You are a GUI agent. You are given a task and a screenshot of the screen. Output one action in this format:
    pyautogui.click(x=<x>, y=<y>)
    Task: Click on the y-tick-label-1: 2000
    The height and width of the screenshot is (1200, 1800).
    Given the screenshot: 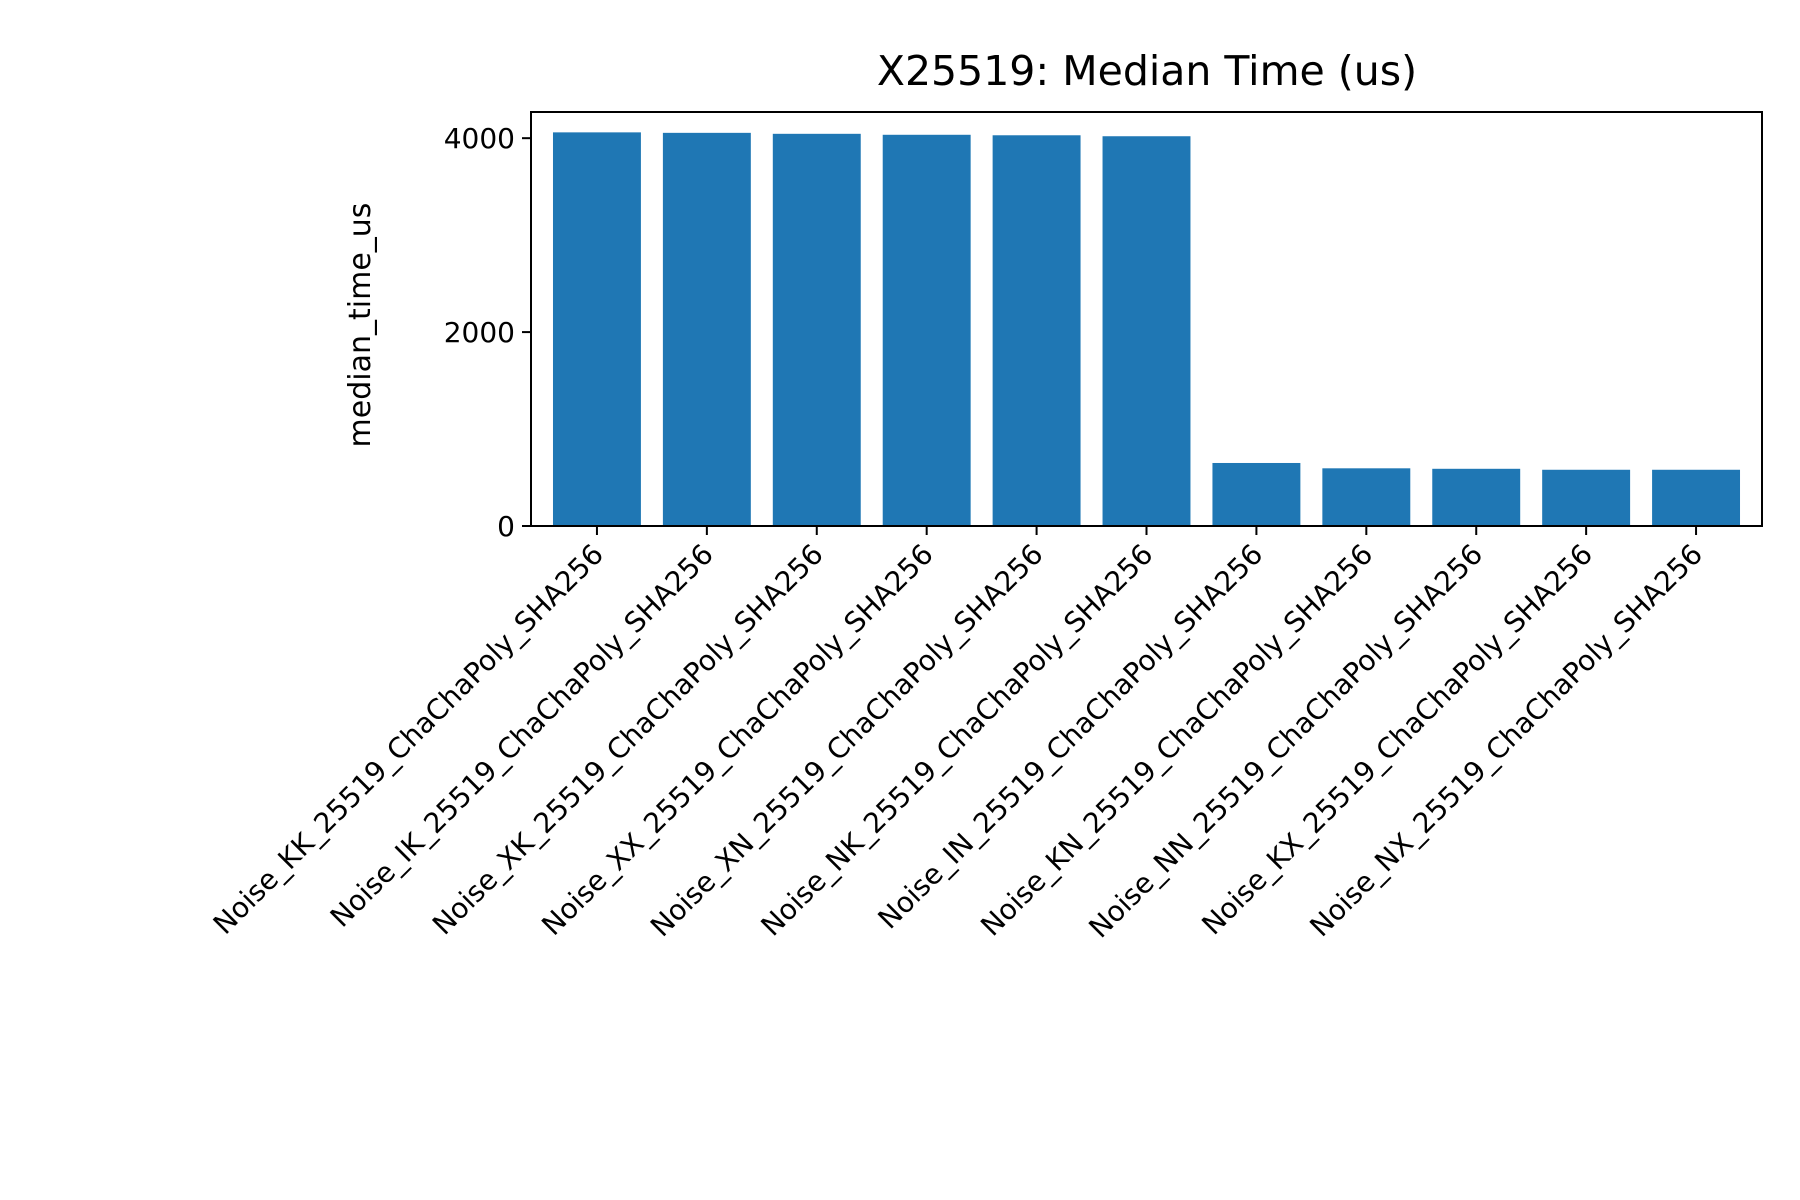 What is the action you would take?
    pyautogui.click(x=479, y=332)
    